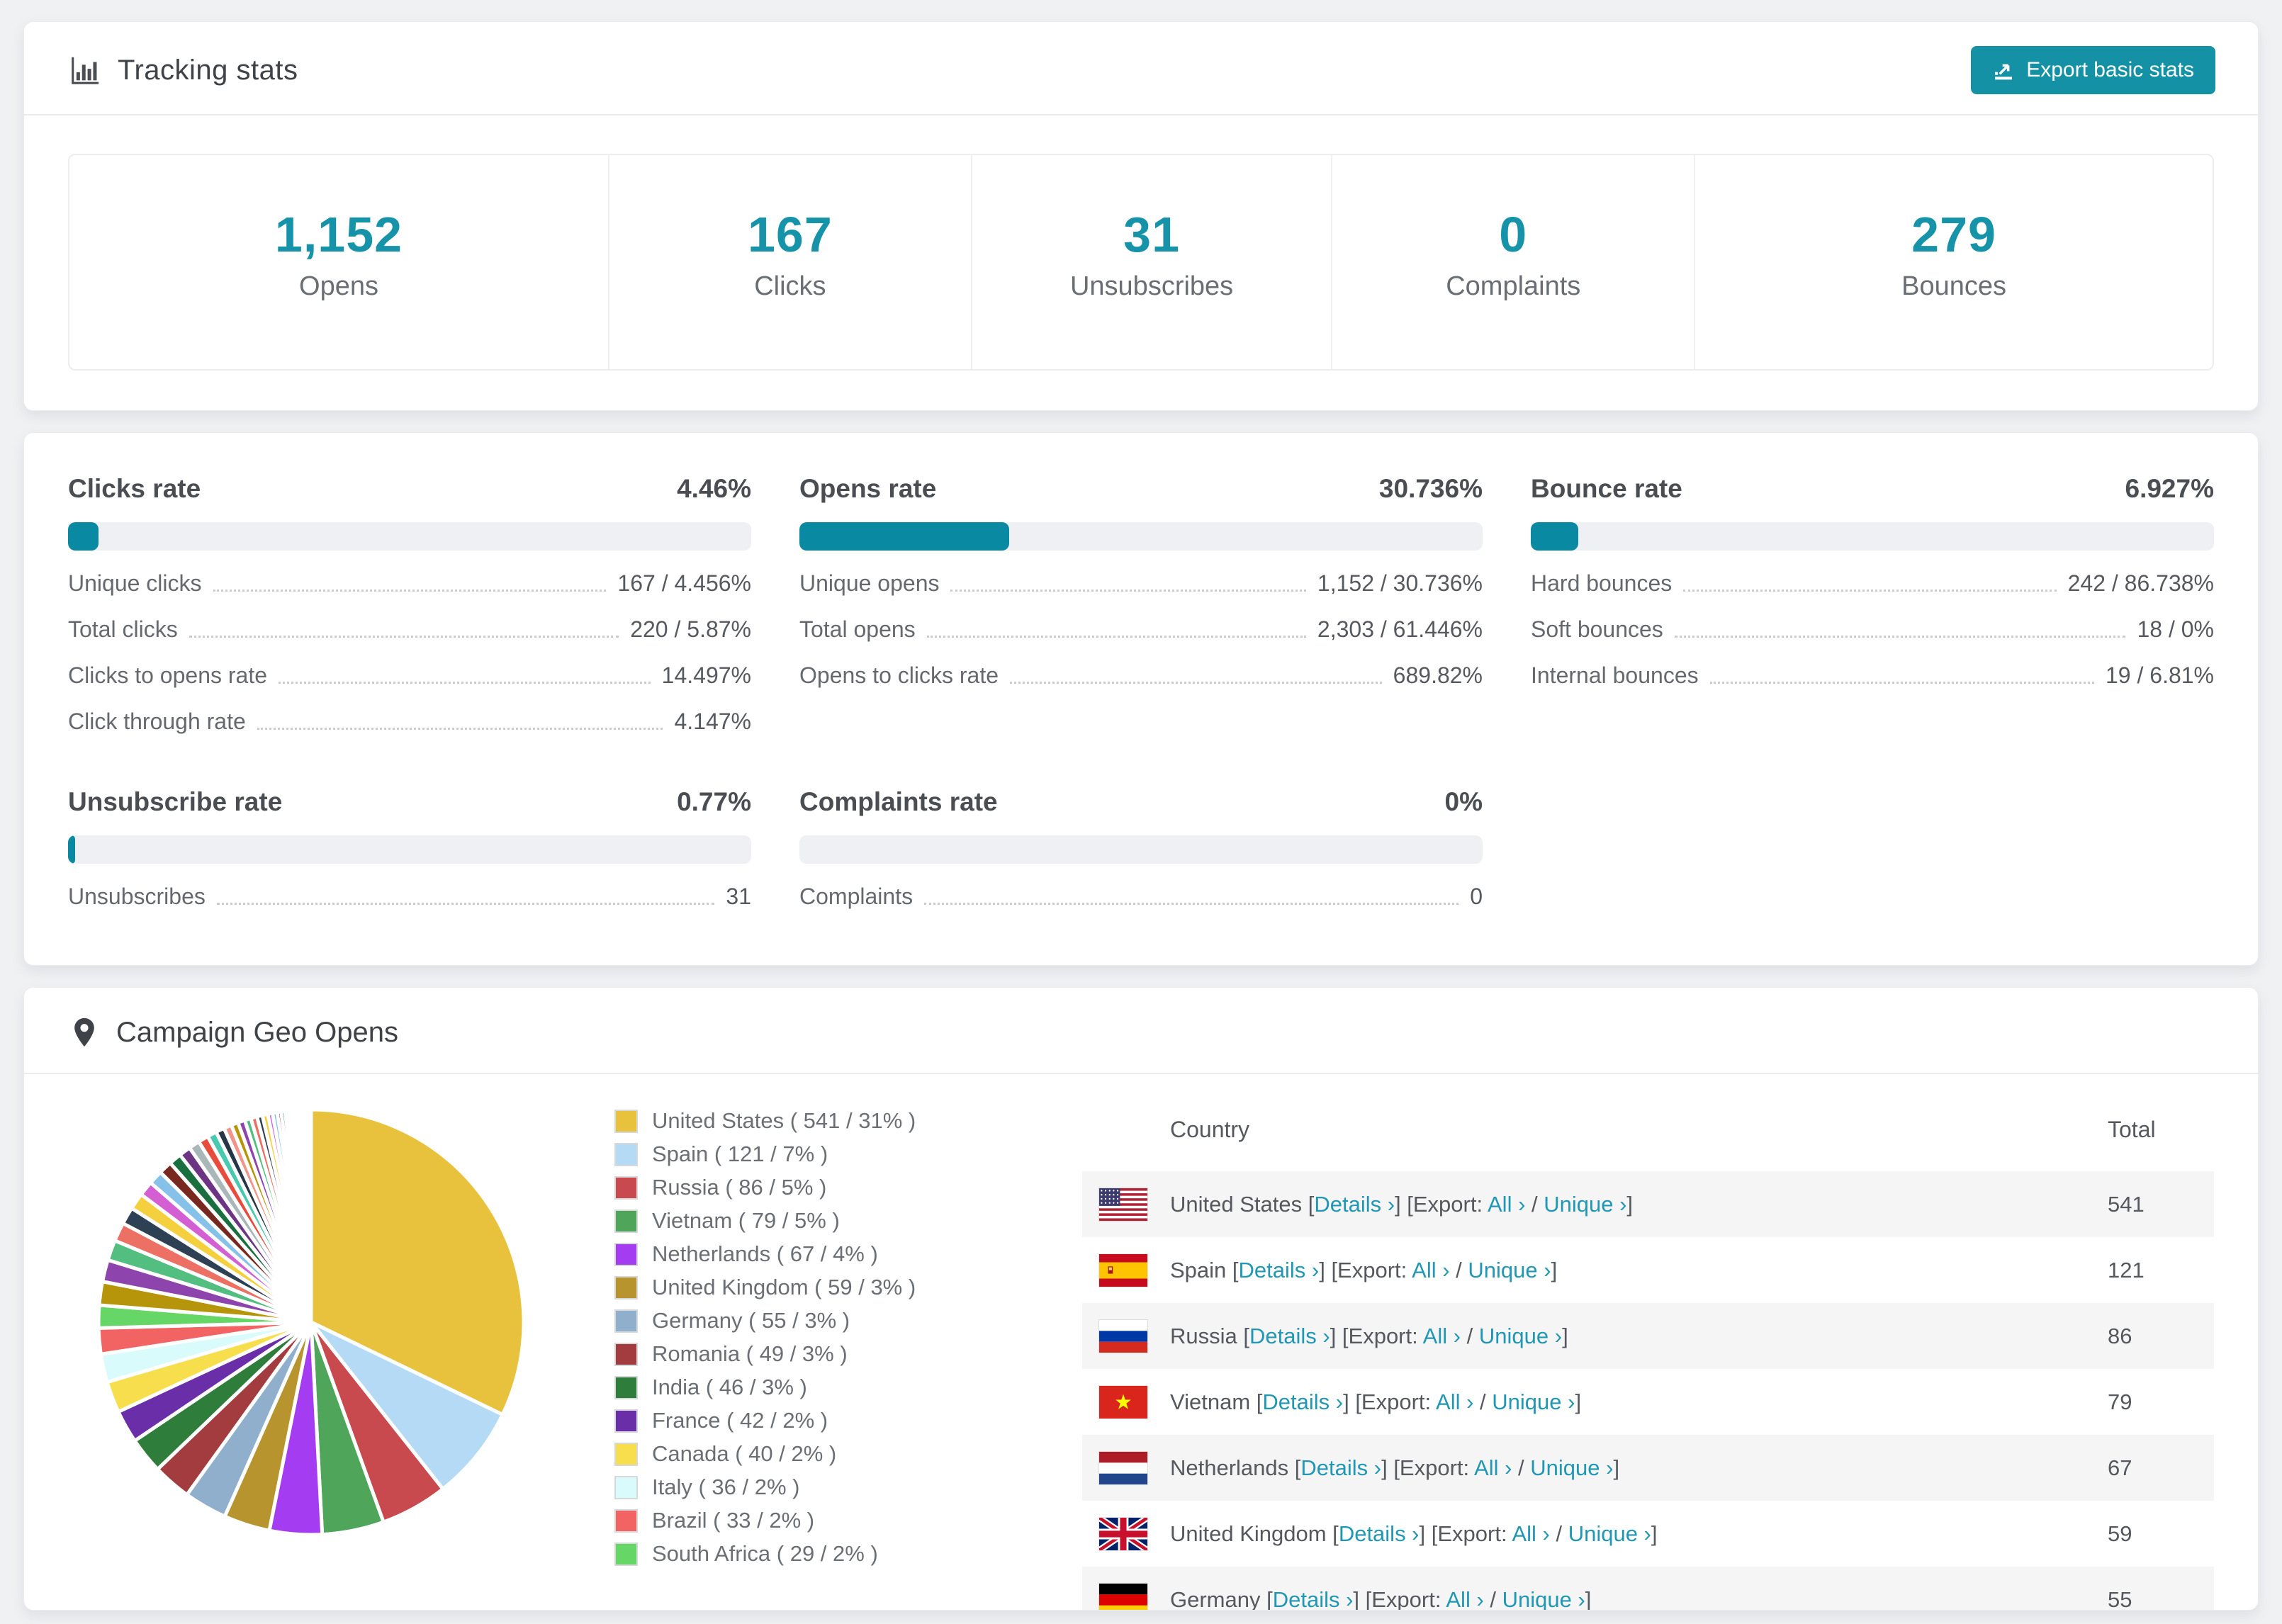  Describe the element at coordinates (868, 489) in the screenshot. I see `rate-title: Opens rate` at that location.